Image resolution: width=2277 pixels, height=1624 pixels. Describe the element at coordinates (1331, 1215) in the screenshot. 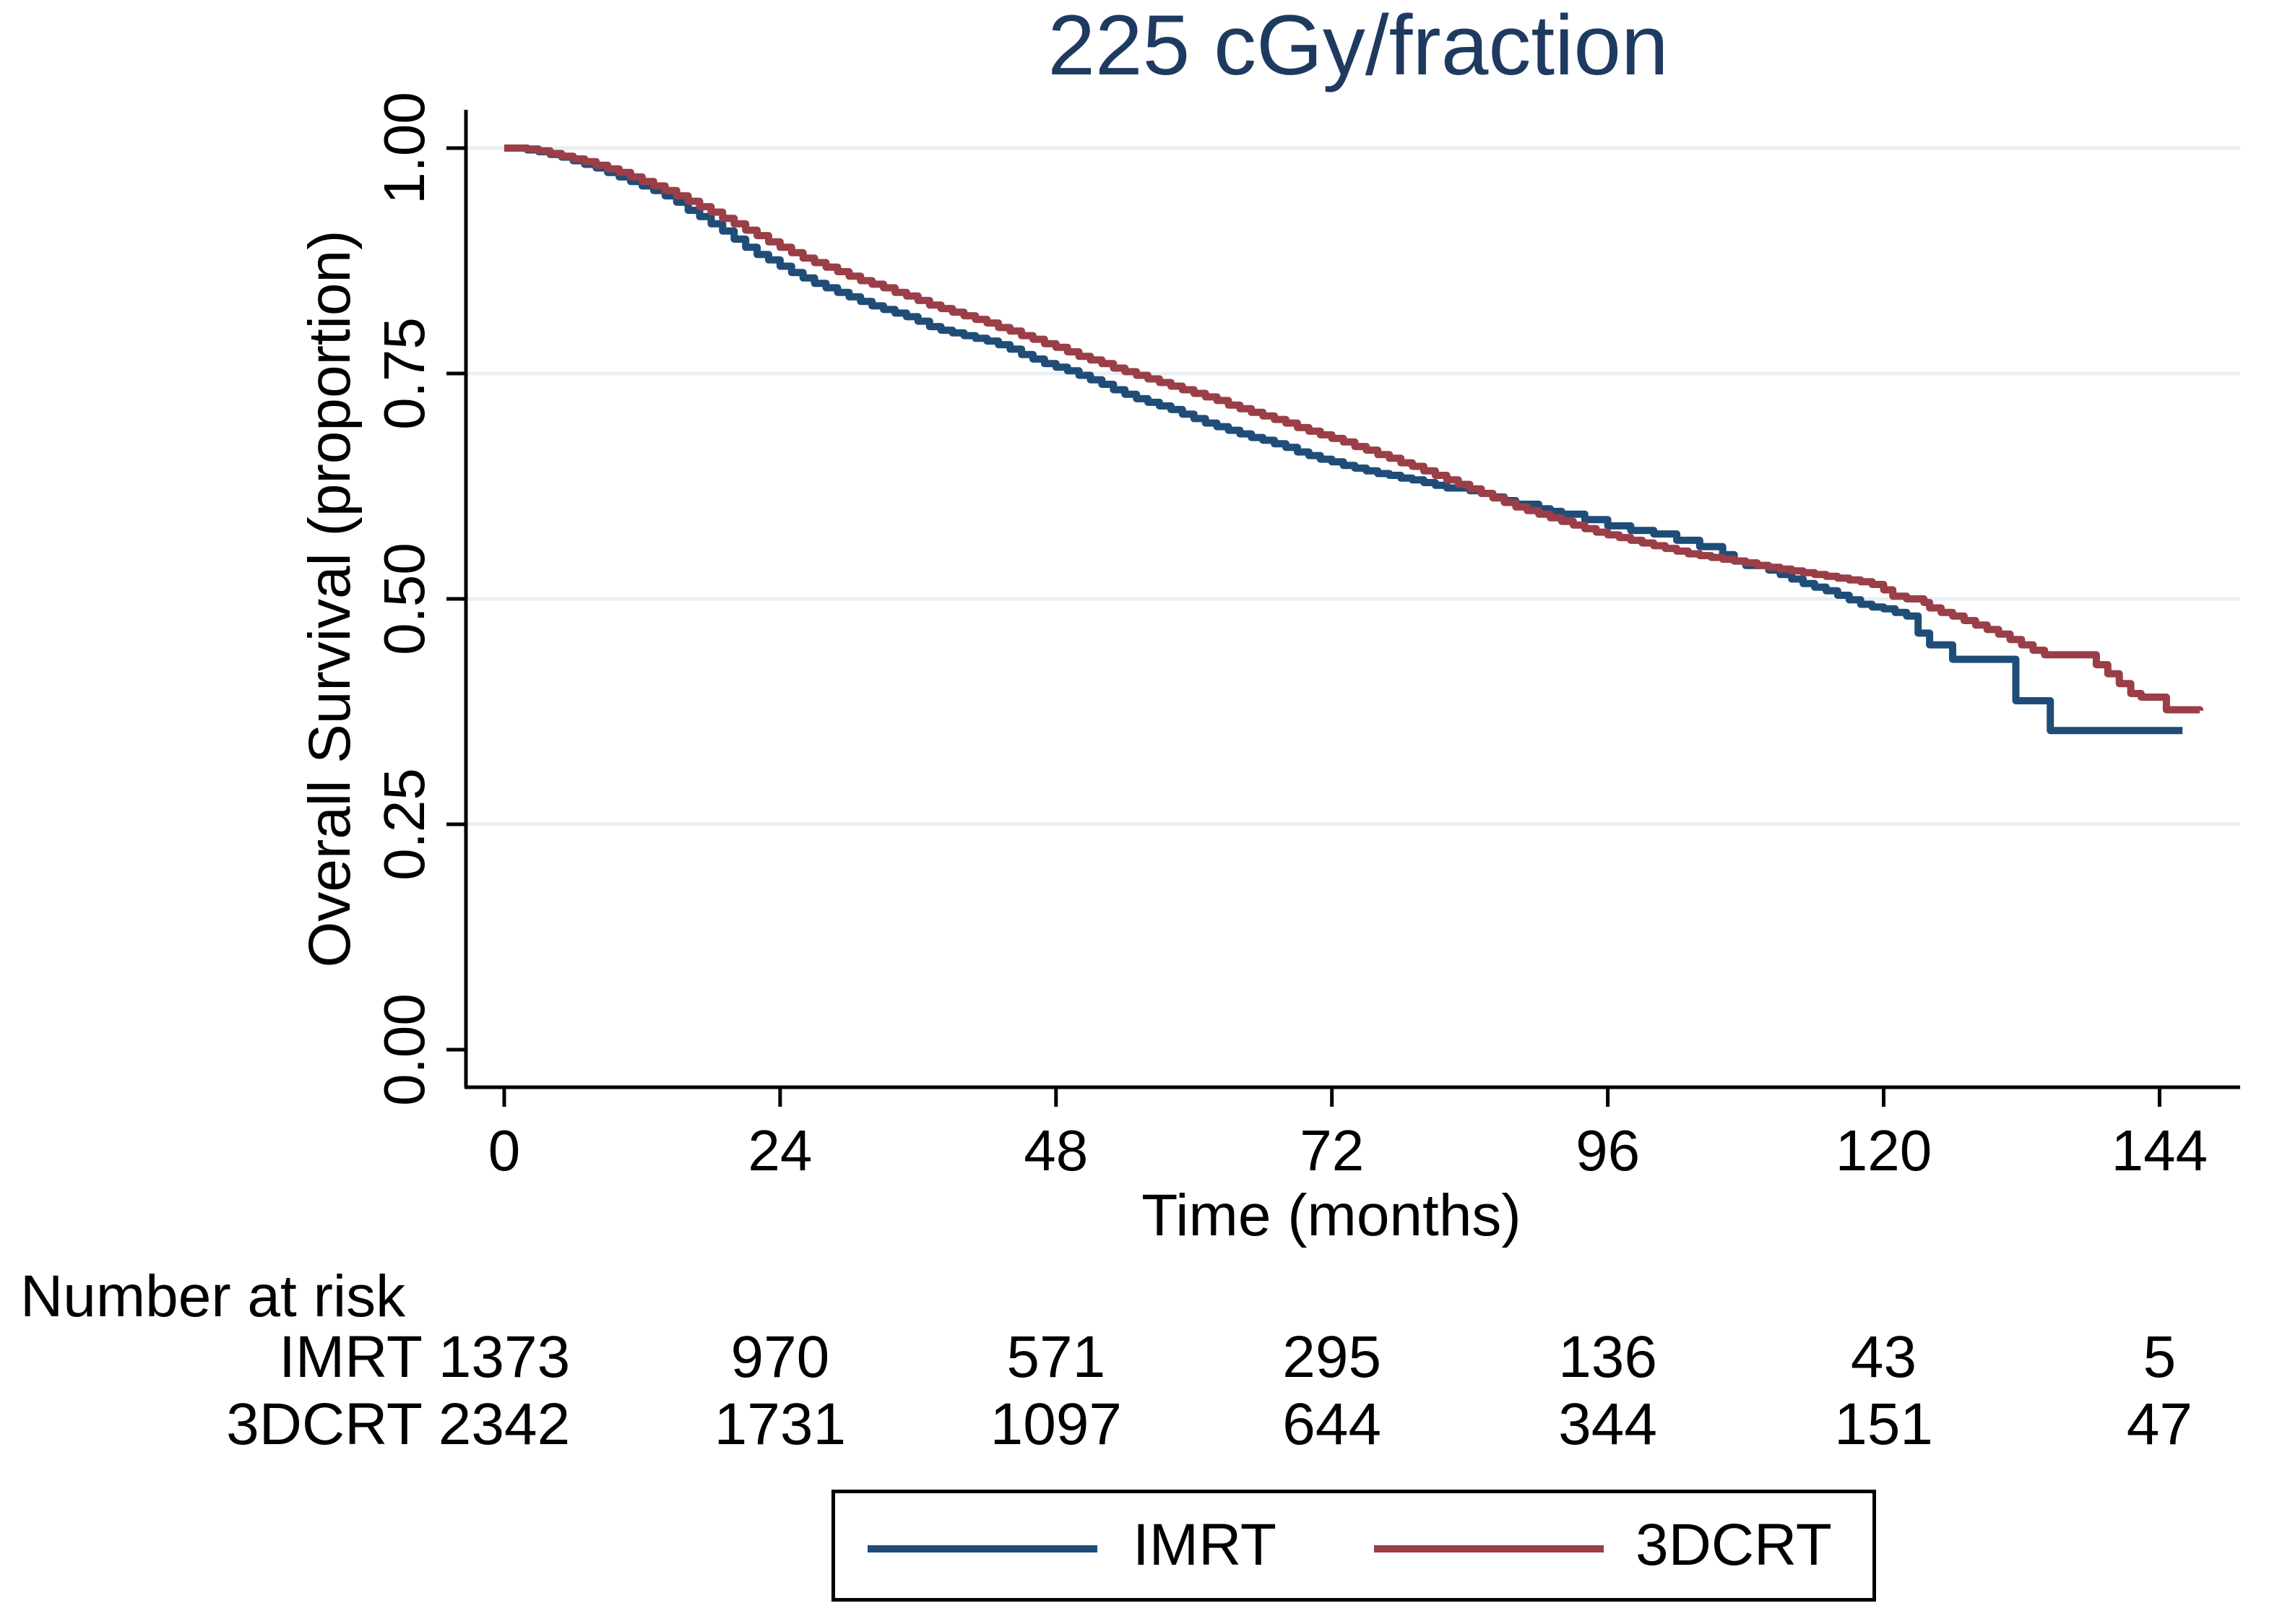

I see `x-axis-title: Time (months)` at that location.